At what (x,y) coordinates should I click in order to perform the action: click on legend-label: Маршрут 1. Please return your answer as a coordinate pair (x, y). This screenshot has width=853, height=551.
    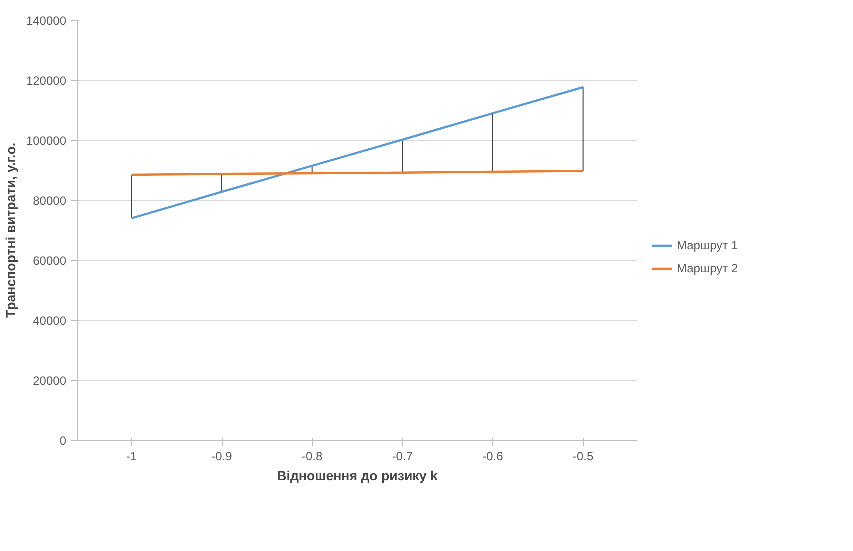
    Looking at the image, I should click on (707, 245).